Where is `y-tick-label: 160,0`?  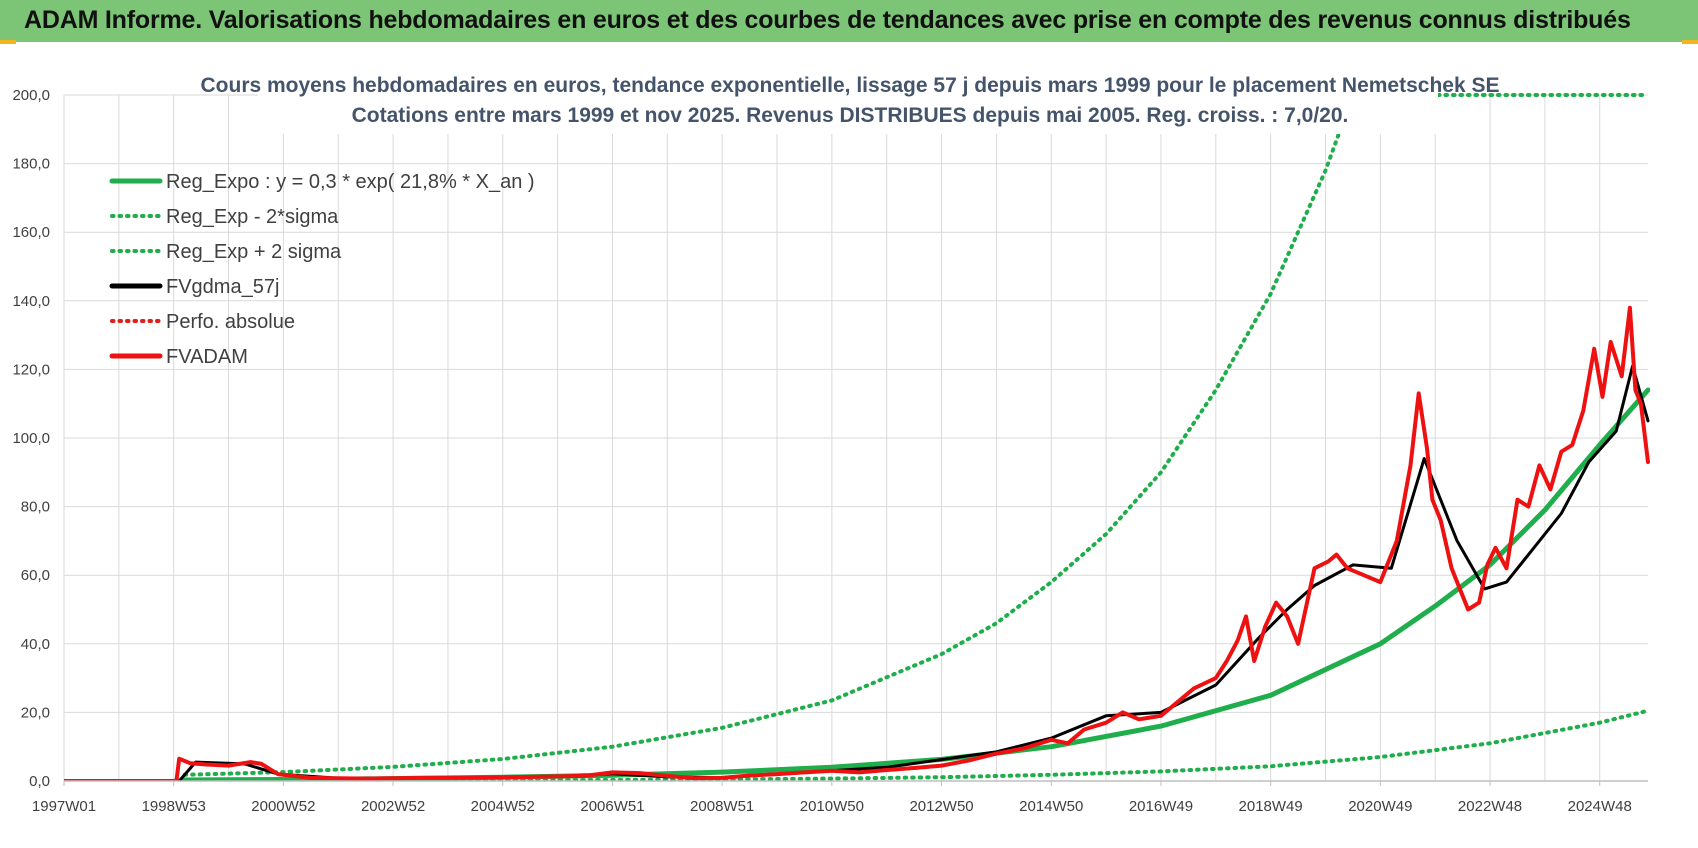
y-tick-label: 160,0 is located at coordinates (31, 232).